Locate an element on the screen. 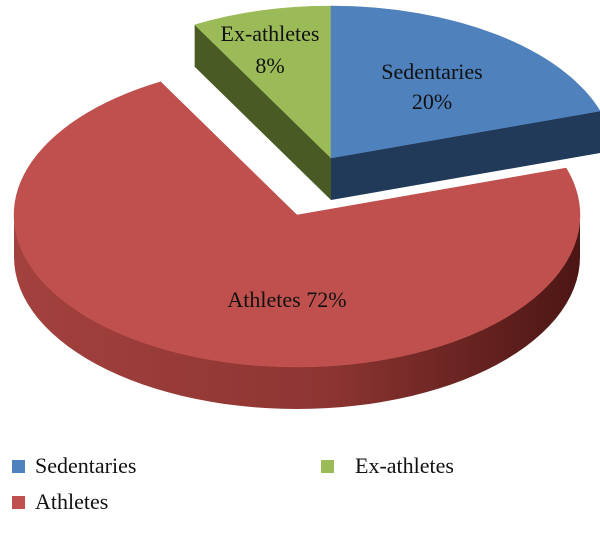 The width and height of the screenshot is (600, 545). slice-top-sedentaries is located at coordinates (465, 82).